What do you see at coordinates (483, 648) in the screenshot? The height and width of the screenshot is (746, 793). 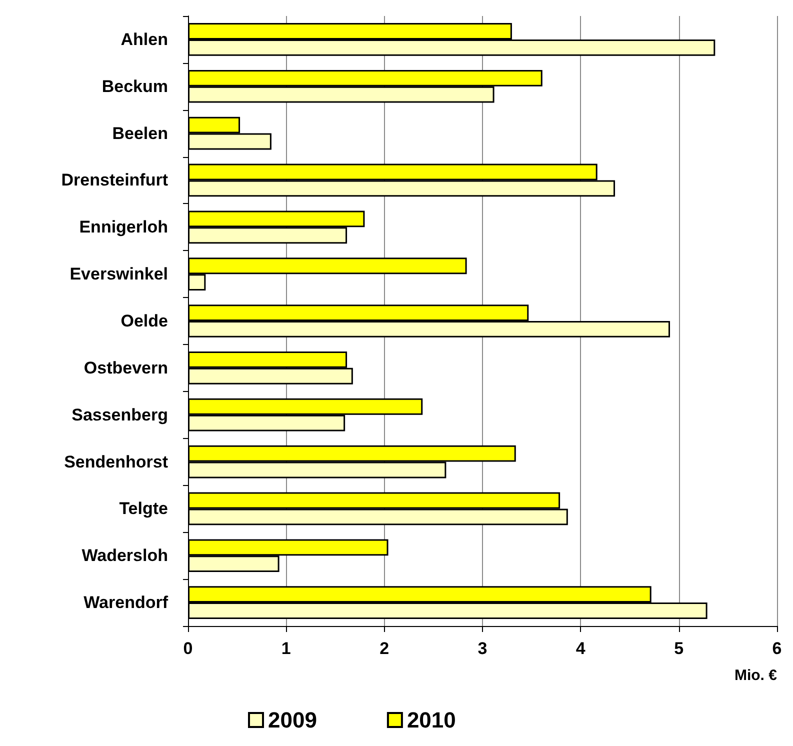 I see `x-tick-label: 3` at bounding box center [483, 648].